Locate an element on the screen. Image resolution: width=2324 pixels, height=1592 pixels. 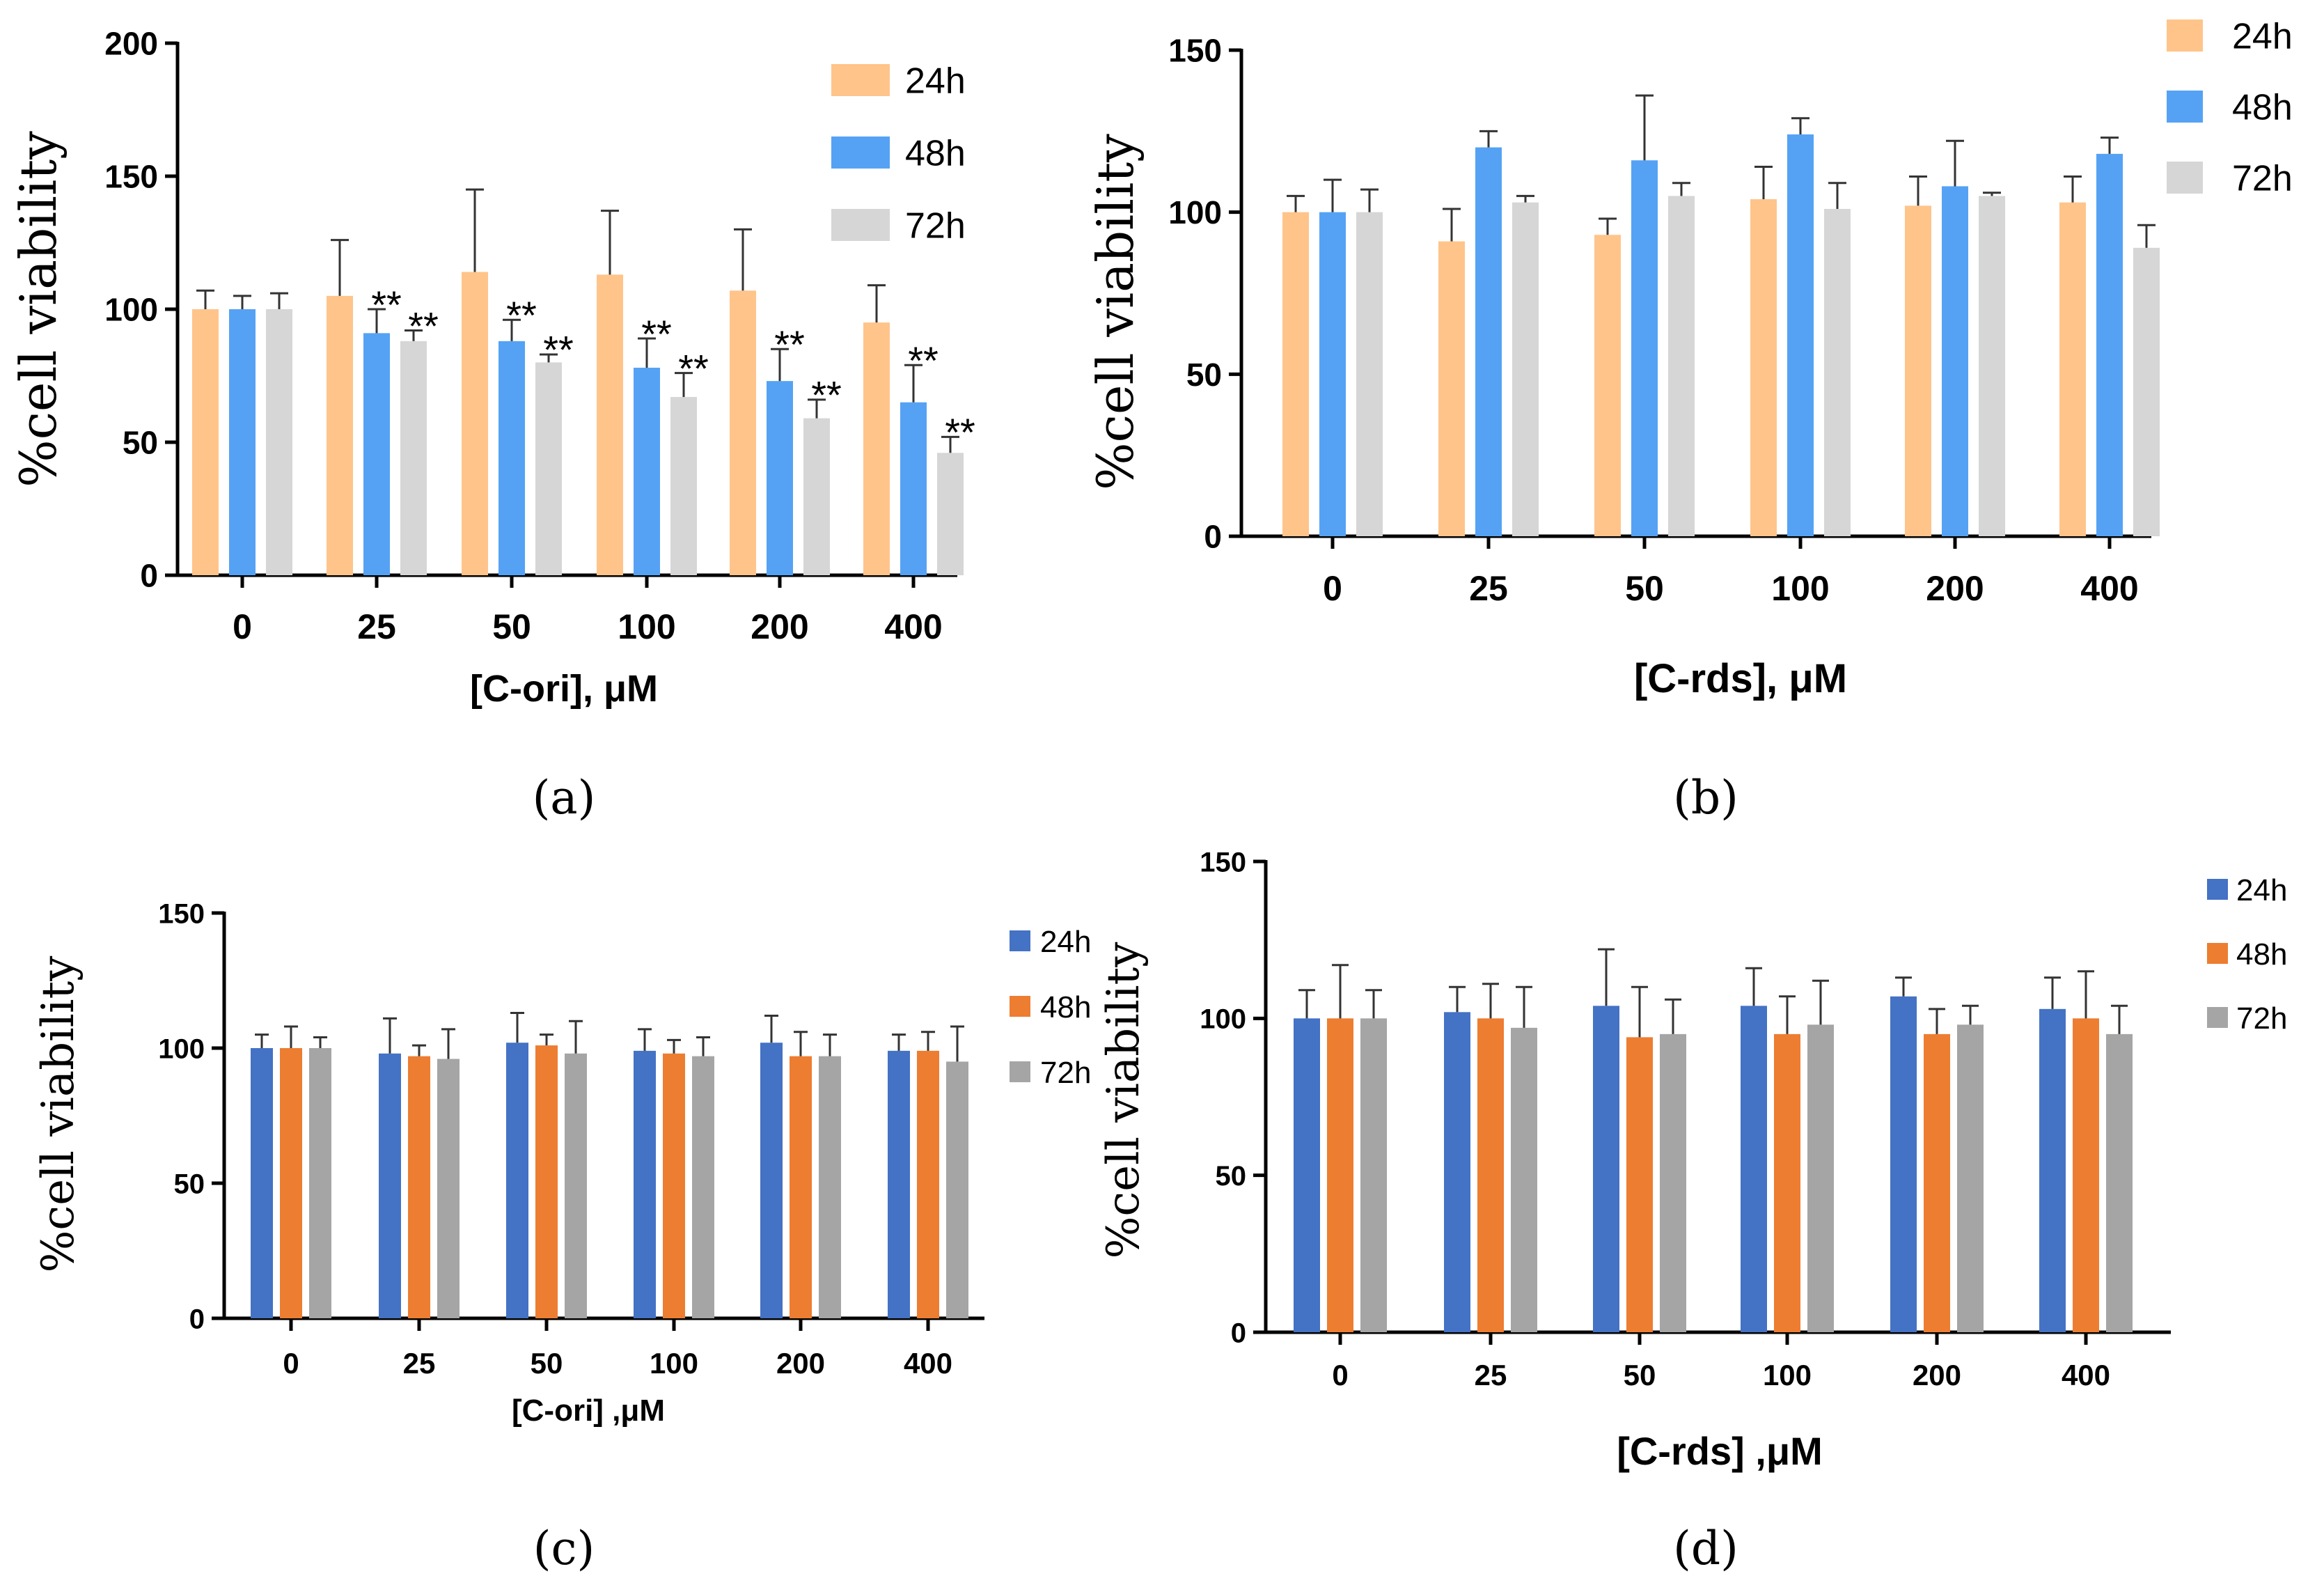
x-axis-title: [C-ori], μM is located at coordinates (564, 689).